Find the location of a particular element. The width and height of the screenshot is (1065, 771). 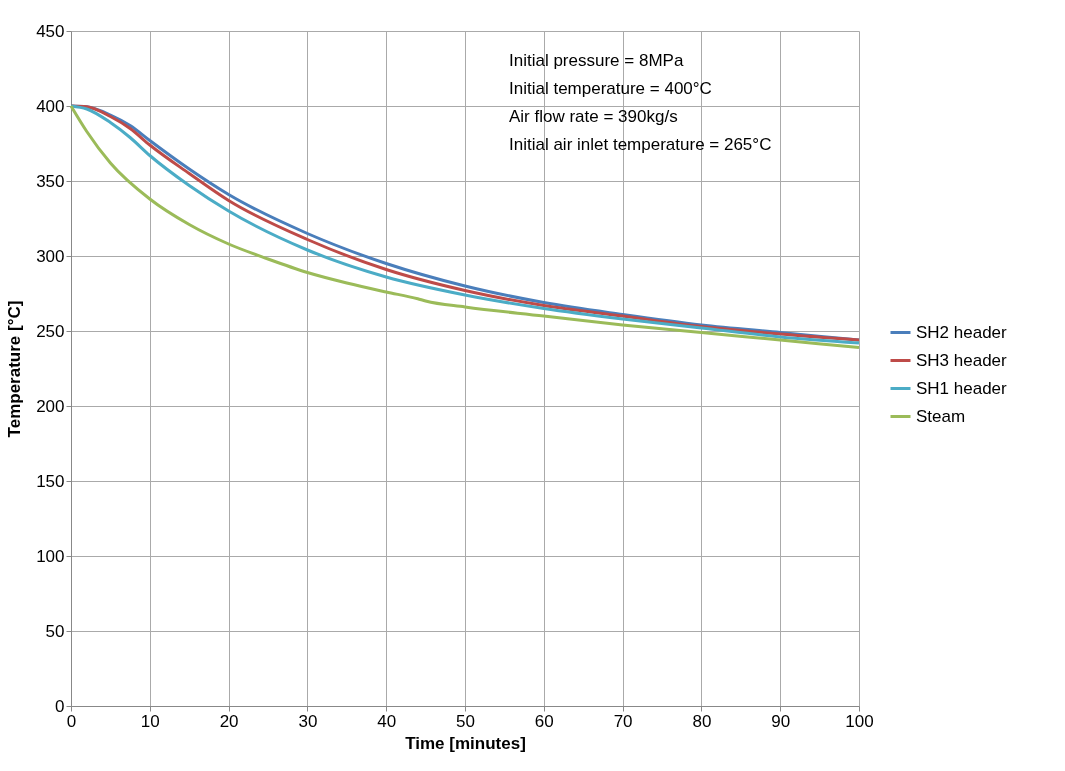

annotation: Initial air inlet temperature = 265°C is located at coordinates (640, 144).